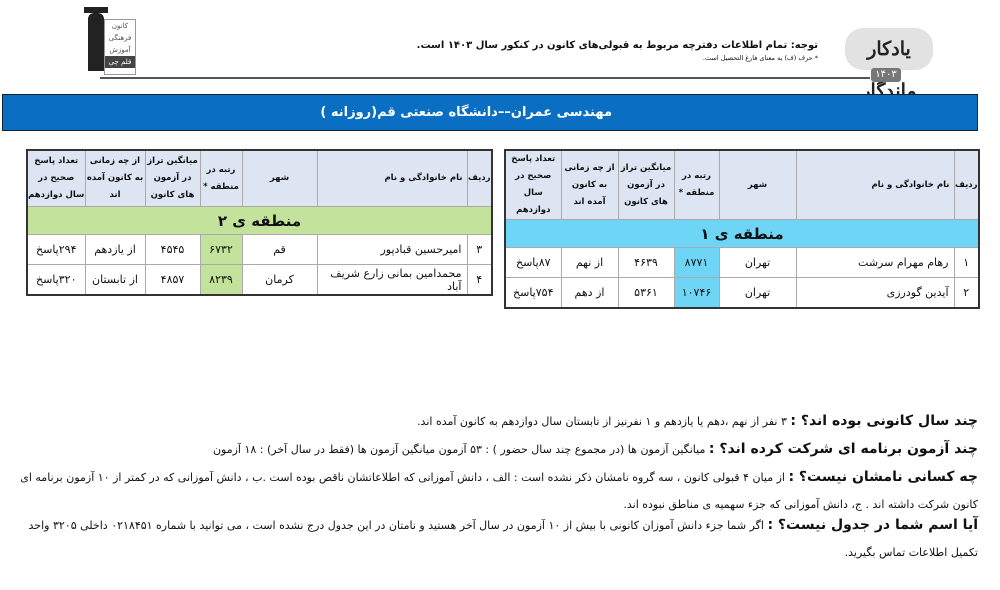 This screenshot has height=590, width=1000. What do you see at coordinates (696, 262) in the screenshot?
I see `rank-cell: ۸۷۷۱` at bounding box center [696, 262].